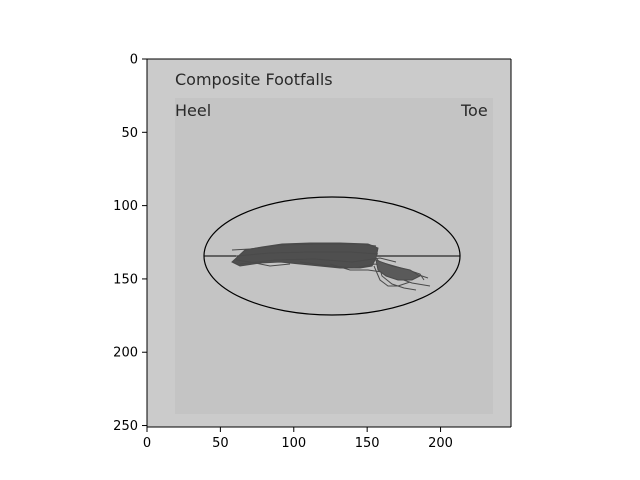 Image resolution: width=640 pixels, height=480 pixels. I want to click on x-tick-label: 0, so click(147, 443).